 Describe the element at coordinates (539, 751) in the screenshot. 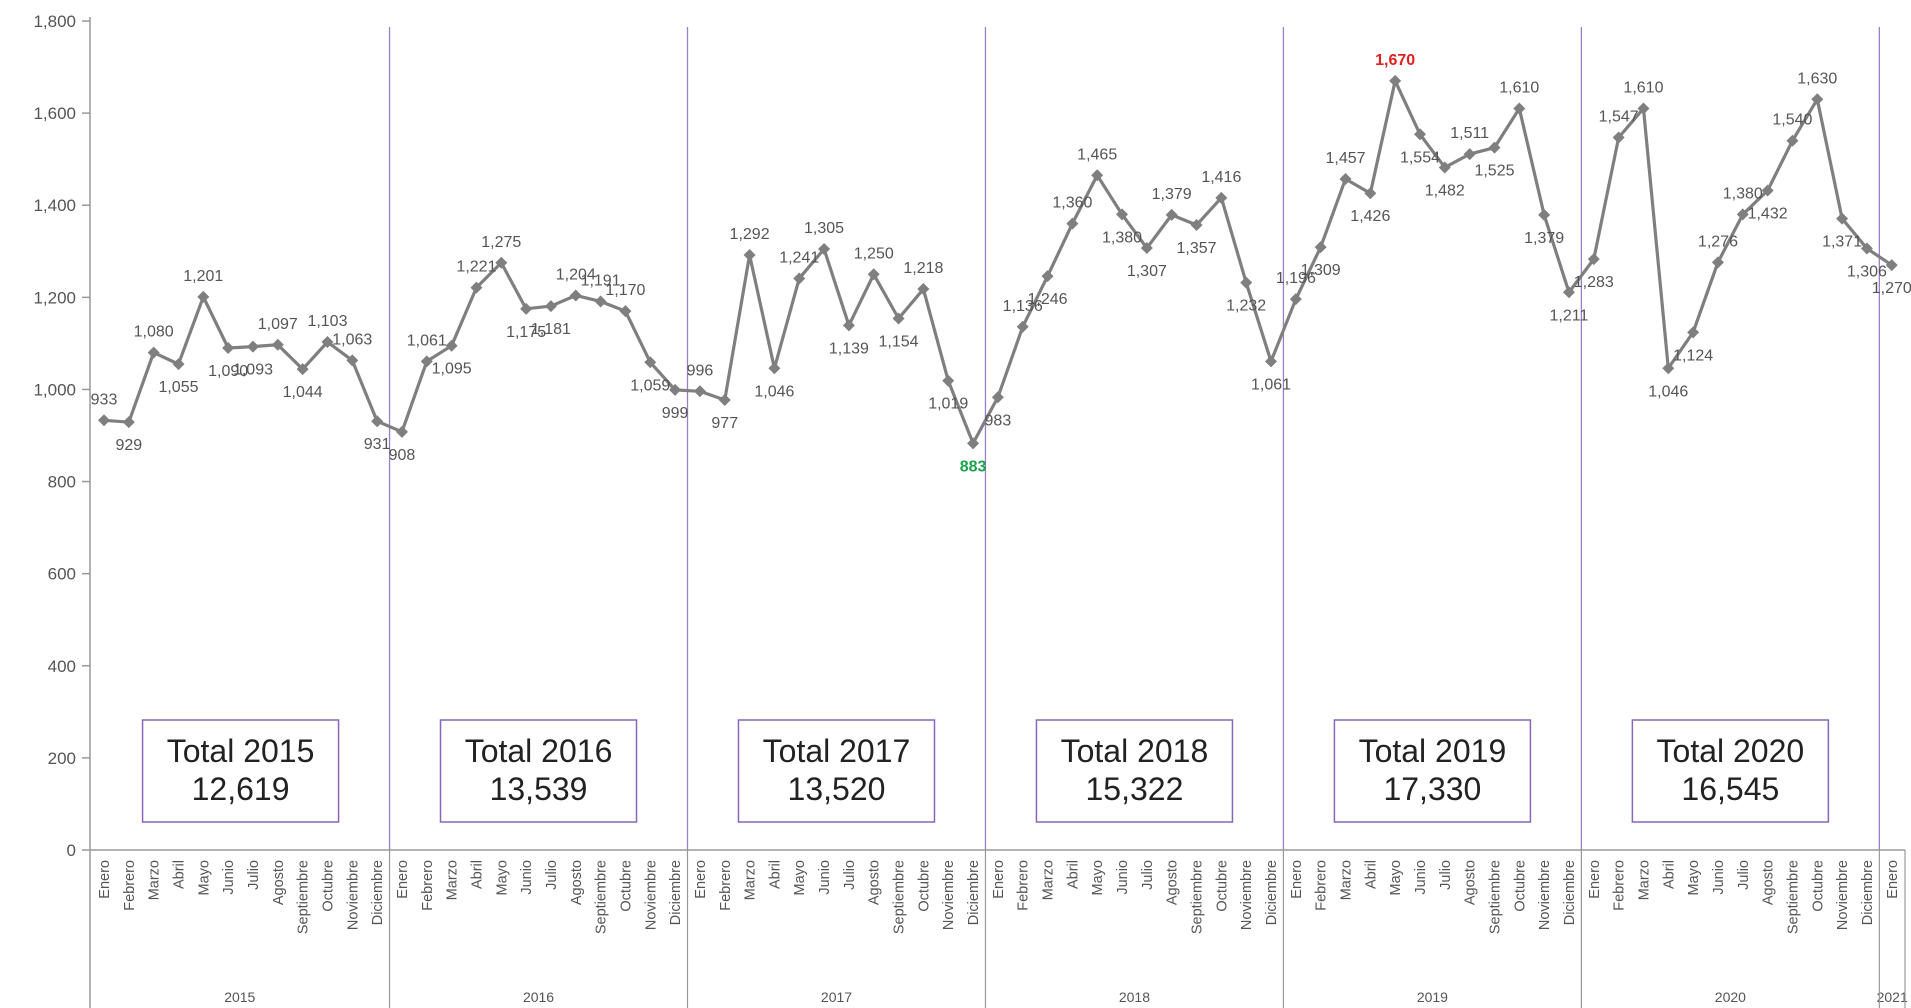

I see `total-box-title: Total 2016` at that location.